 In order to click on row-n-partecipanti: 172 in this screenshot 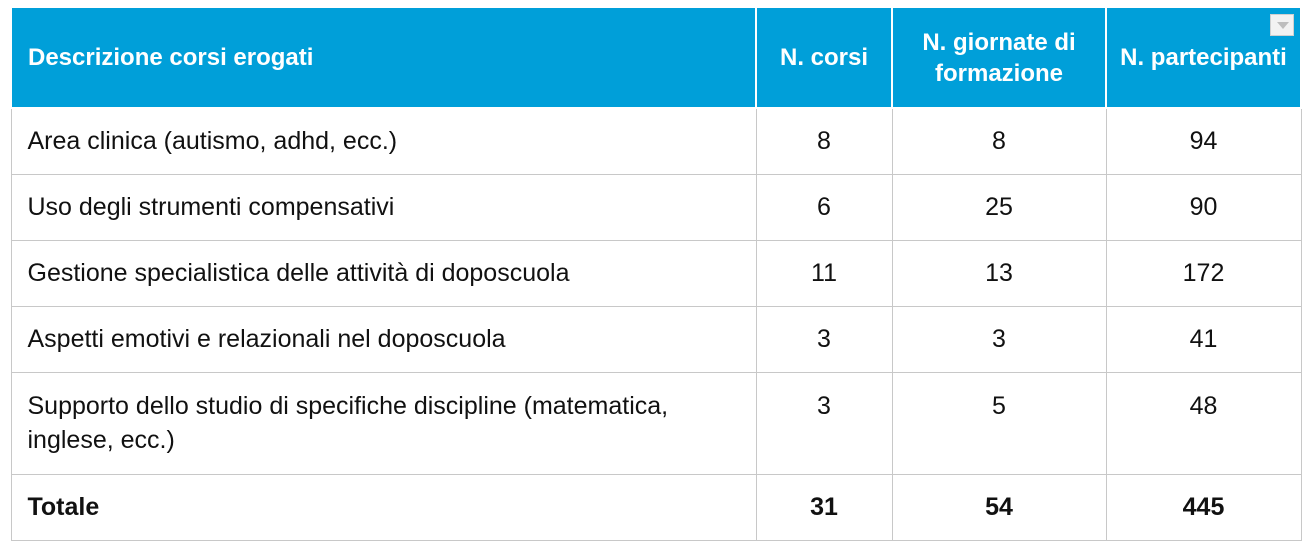, I will do `click(1203, 273)`.